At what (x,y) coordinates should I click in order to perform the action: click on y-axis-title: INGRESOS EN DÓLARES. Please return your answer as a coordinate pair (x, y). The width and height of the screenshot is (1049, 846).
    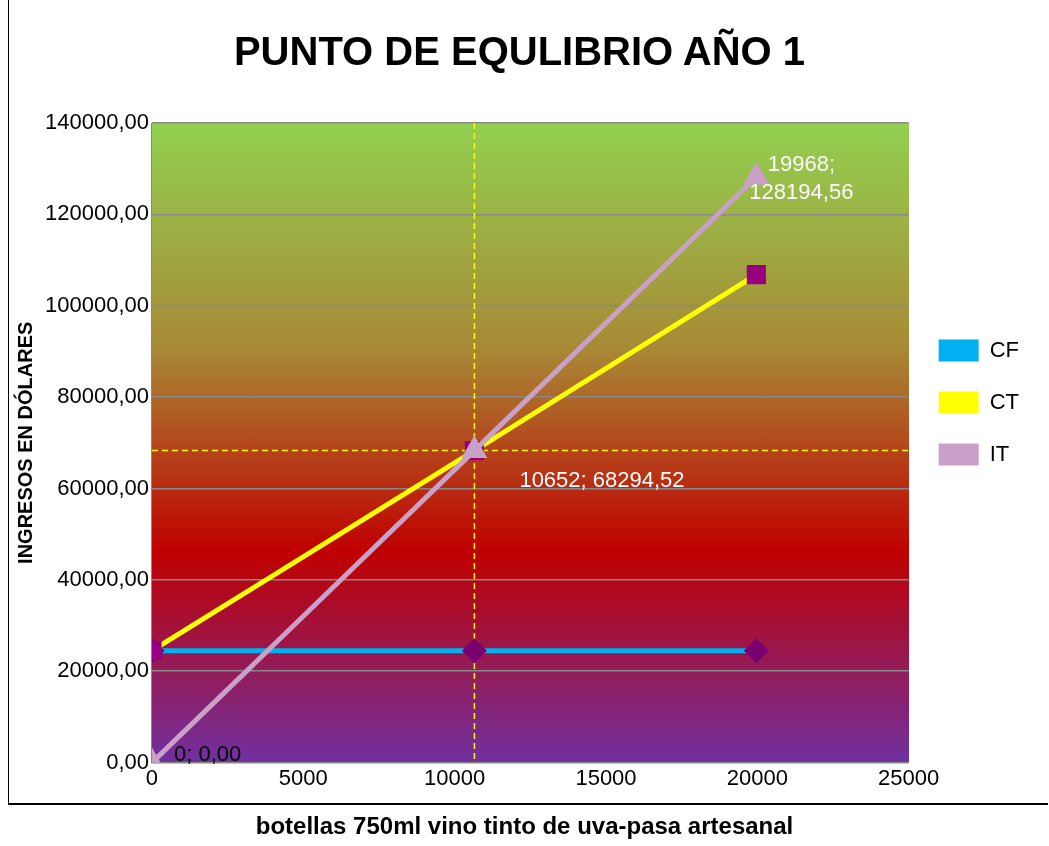
    Looking at the image, I should click on (24, 442).